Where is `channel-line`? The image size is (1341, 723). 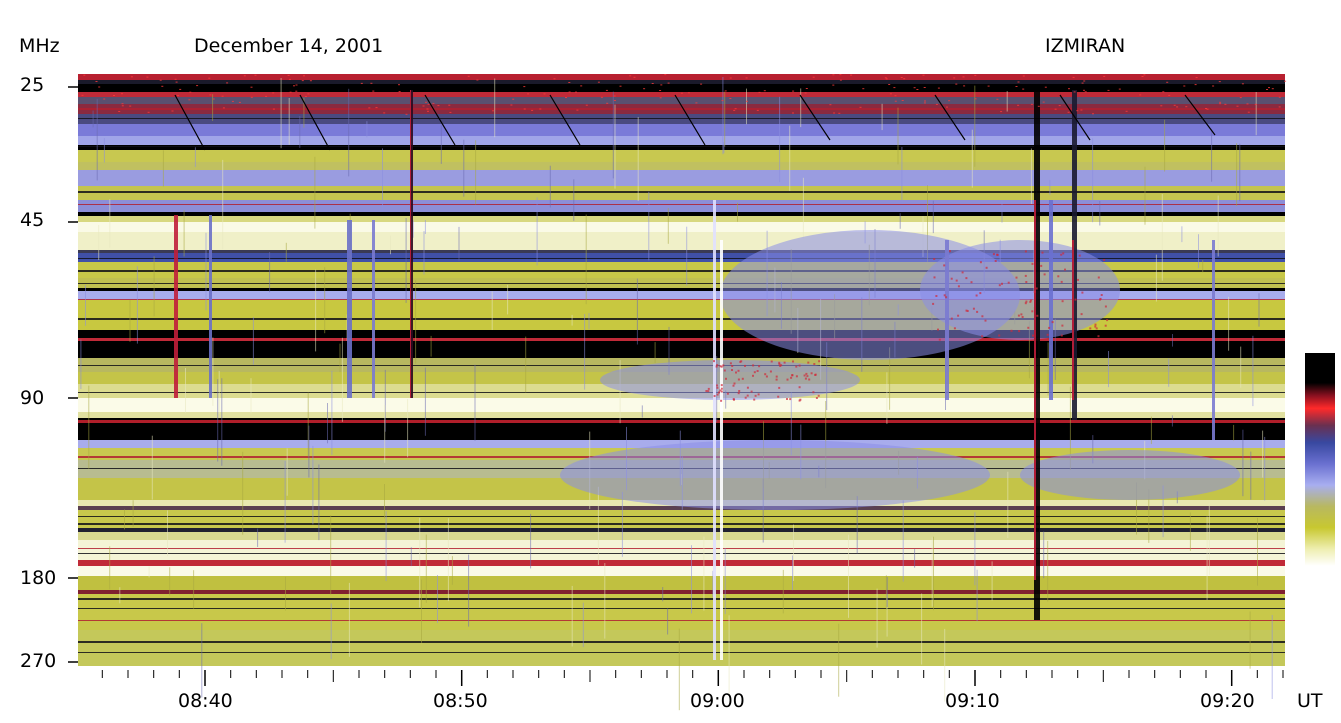 channel-line is located at coordinates (681, 118).